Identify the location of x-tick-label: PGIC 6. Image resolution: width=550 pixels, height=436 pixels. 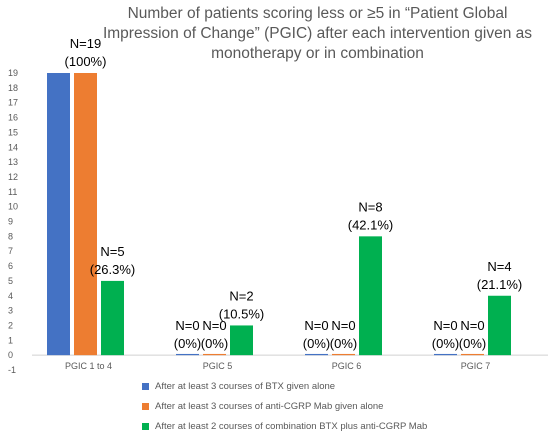
(347, 366).